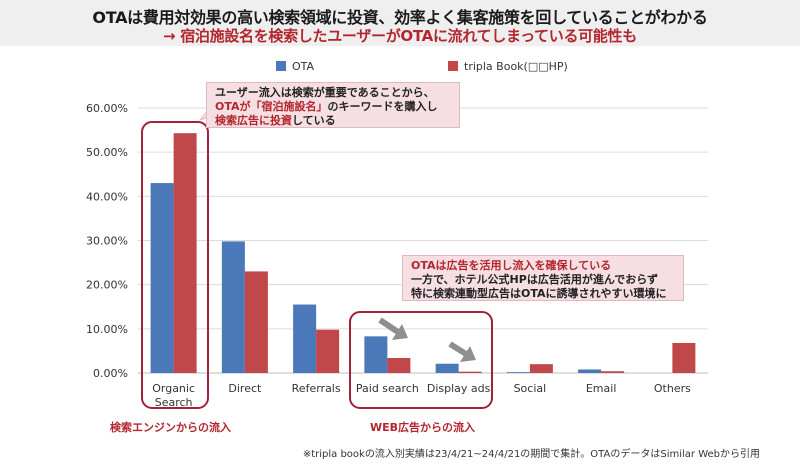 The image size is (800, 468). I want to click on legend-label-tripla: tripla Book(□□HP), so click(516, 66).